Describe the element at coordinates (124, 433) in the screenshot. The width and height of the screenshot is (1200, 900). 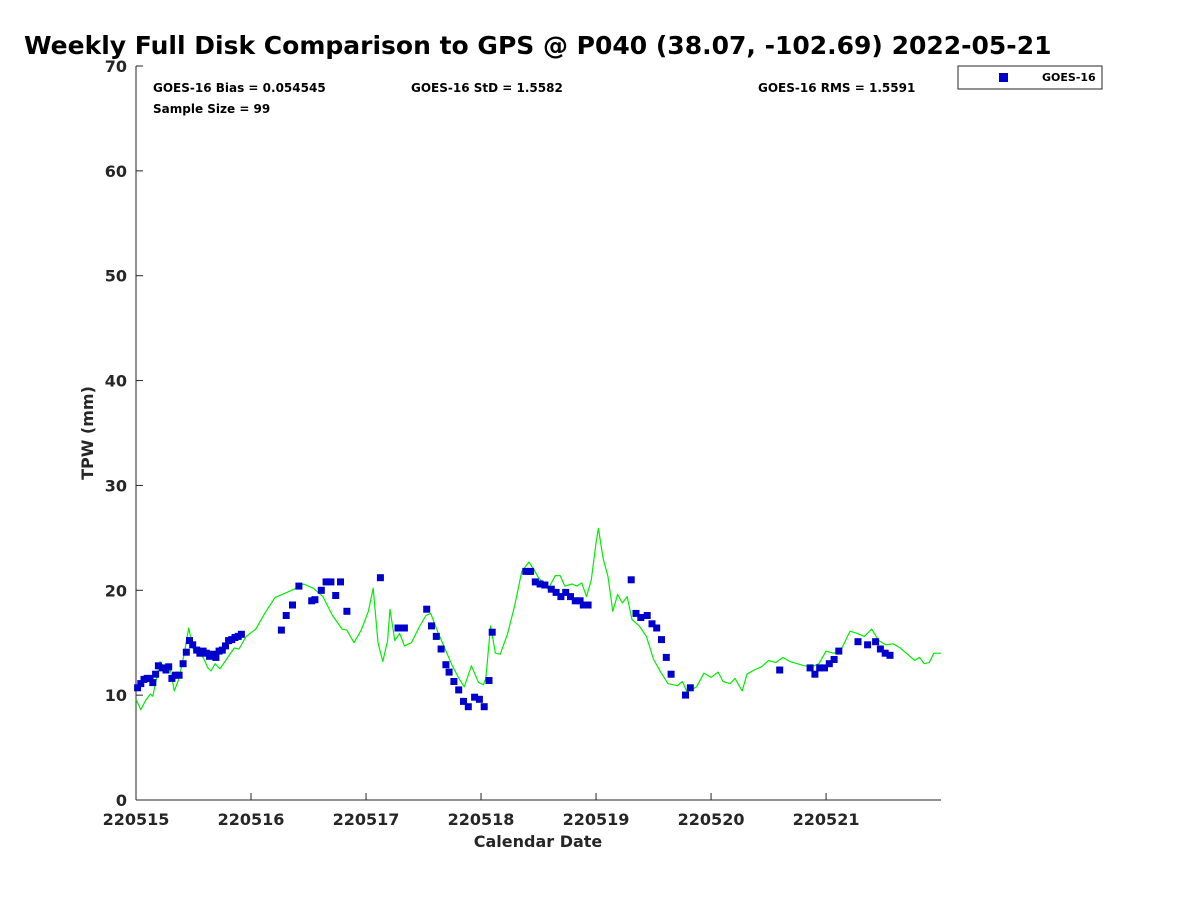
I see `y-tick-layer: 0 10 20 30 40 50 60 70` at that location.